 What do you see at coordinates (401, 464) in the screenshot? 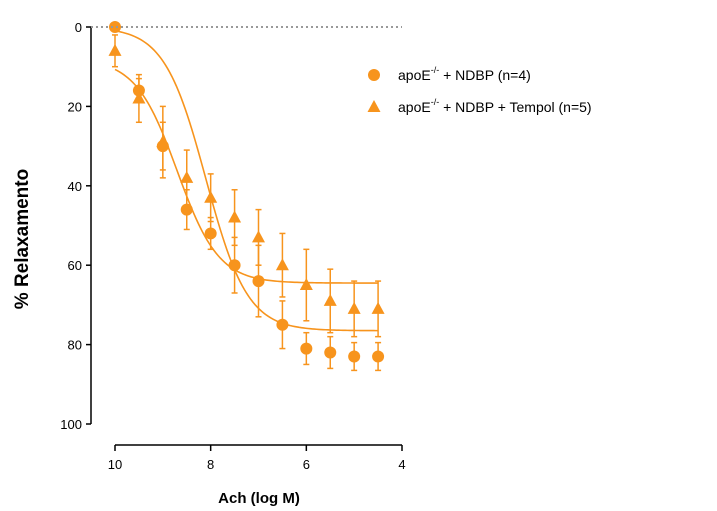
I see `x-tick-label: 4` at bounding box center [401, 464].